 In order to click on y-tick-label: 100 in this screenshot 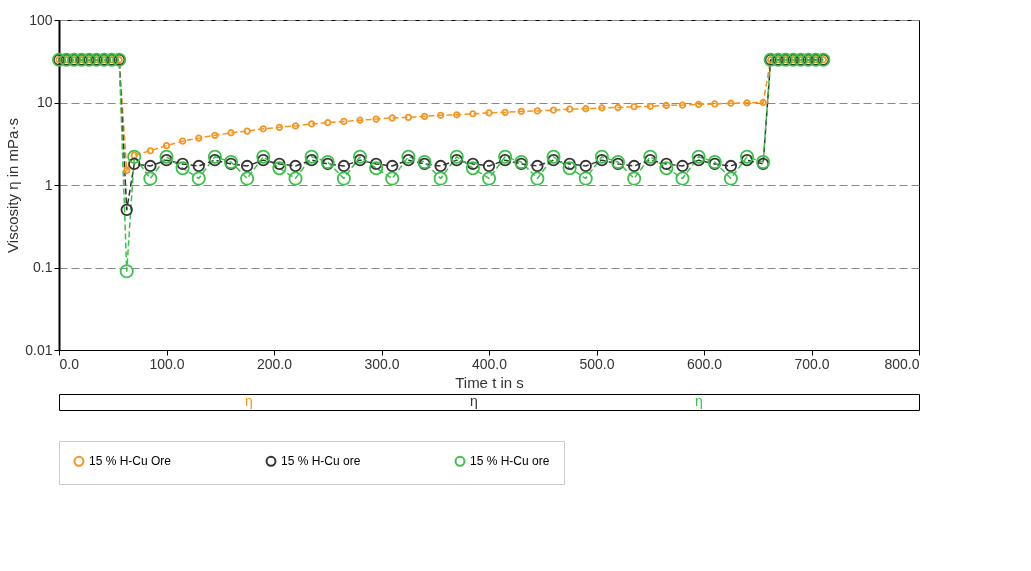, I will do `click(41, 19)`.